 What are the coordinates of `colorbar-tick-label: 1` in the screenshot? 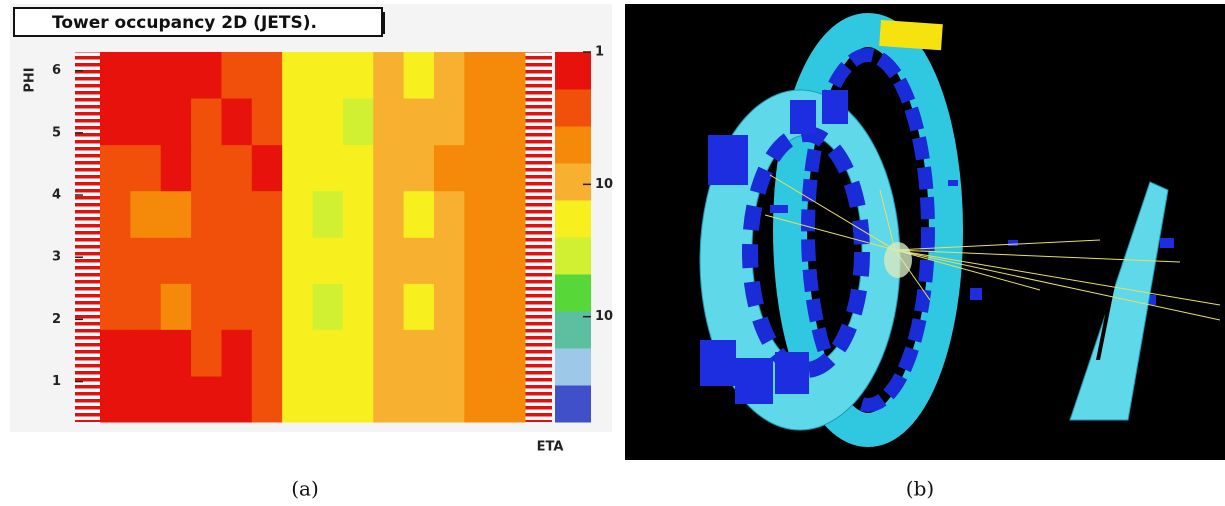 It's located at (599, 52).